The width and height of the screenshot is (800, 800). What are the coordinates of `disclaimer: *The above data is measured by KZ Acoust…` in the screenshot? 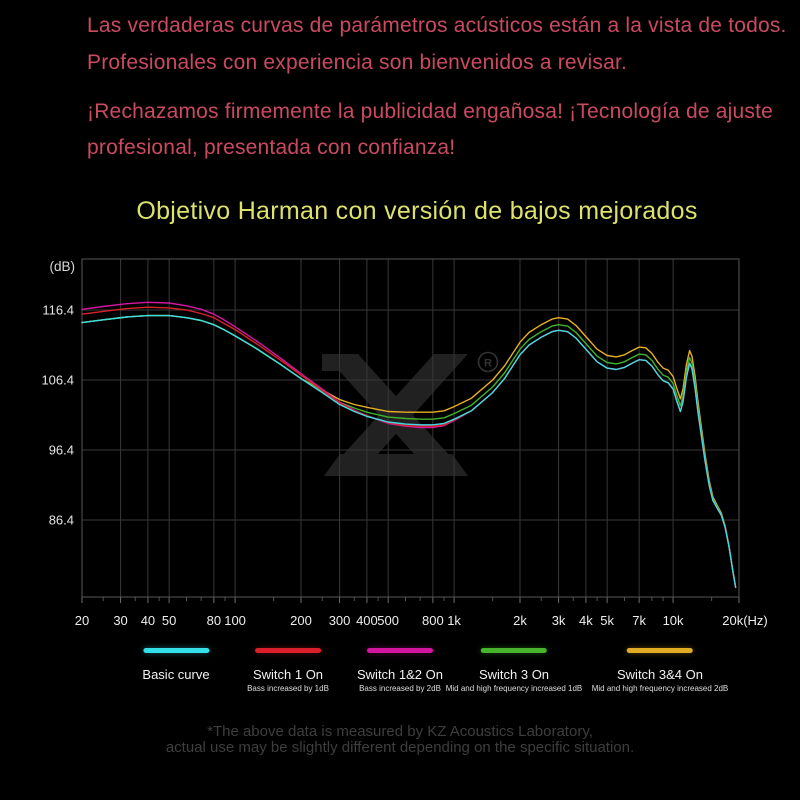 It's located at (400, 740).